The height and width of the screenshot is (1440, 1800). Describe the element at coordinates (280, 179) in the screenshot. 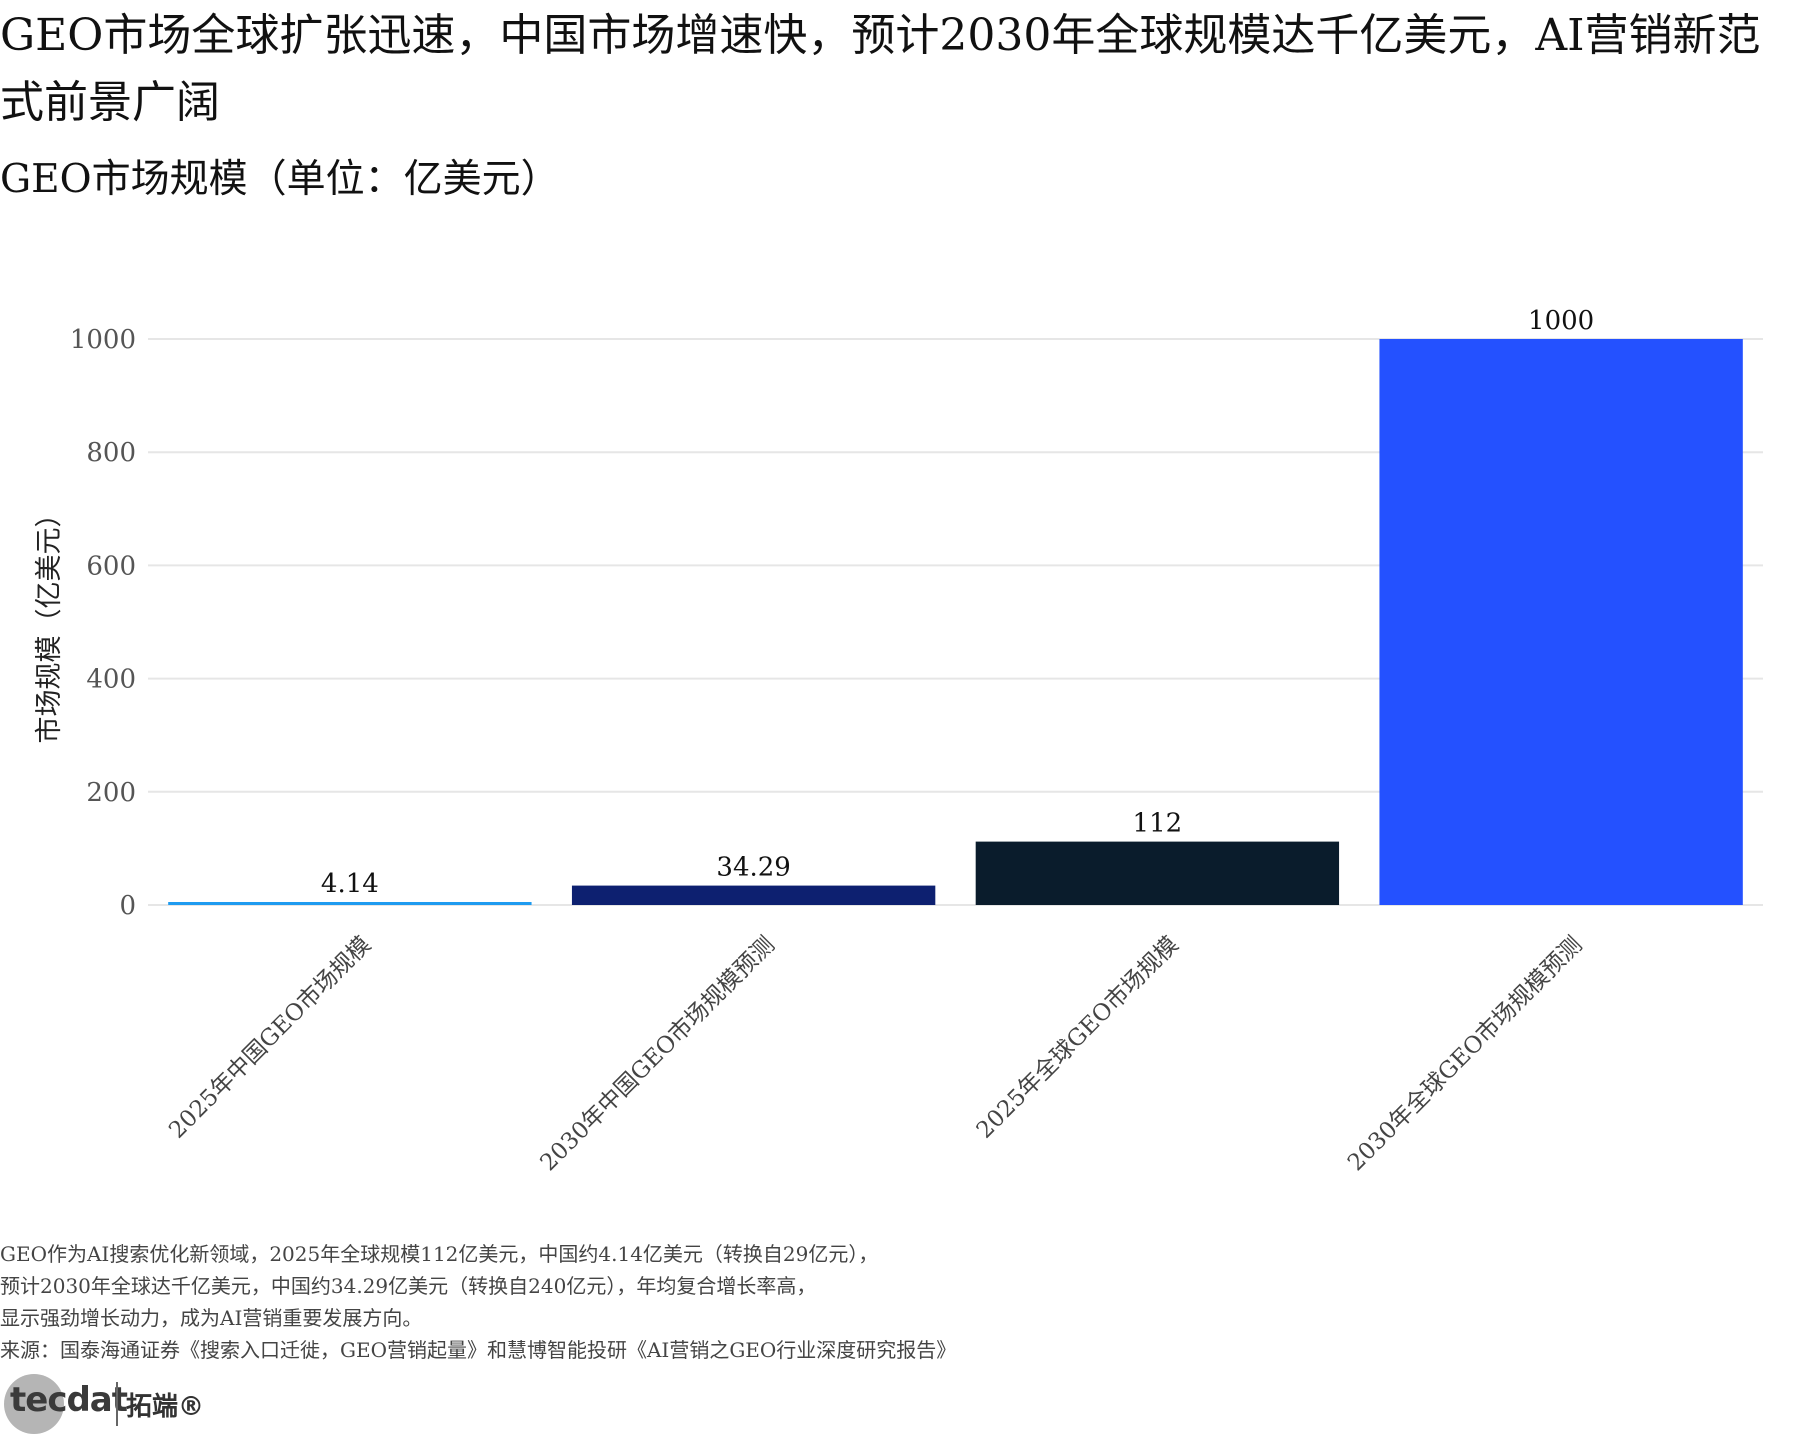

I see `chart-subtitle: GEO市场规模（单位：亿美元）` at that location.